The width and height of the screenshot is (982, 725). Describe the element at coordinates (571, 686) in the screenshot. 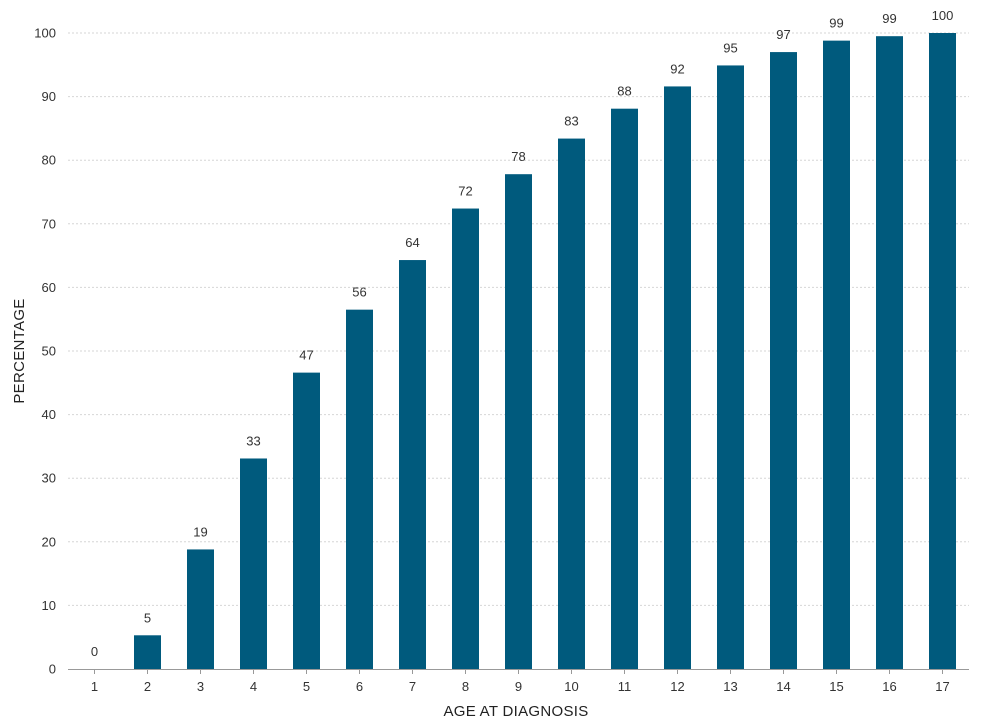

I see `x-tick-label: 10` at that location.